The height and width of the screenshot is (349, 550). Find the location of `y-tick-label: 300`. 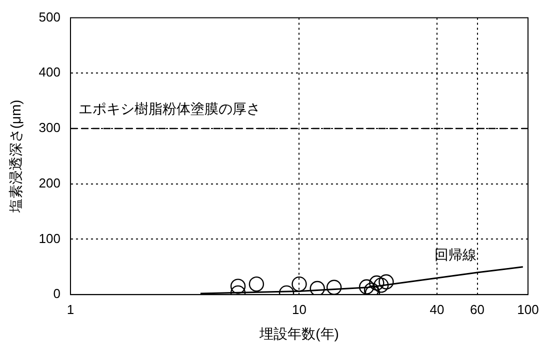

y-tick-label: 300 is located at coordinates (49, 128).